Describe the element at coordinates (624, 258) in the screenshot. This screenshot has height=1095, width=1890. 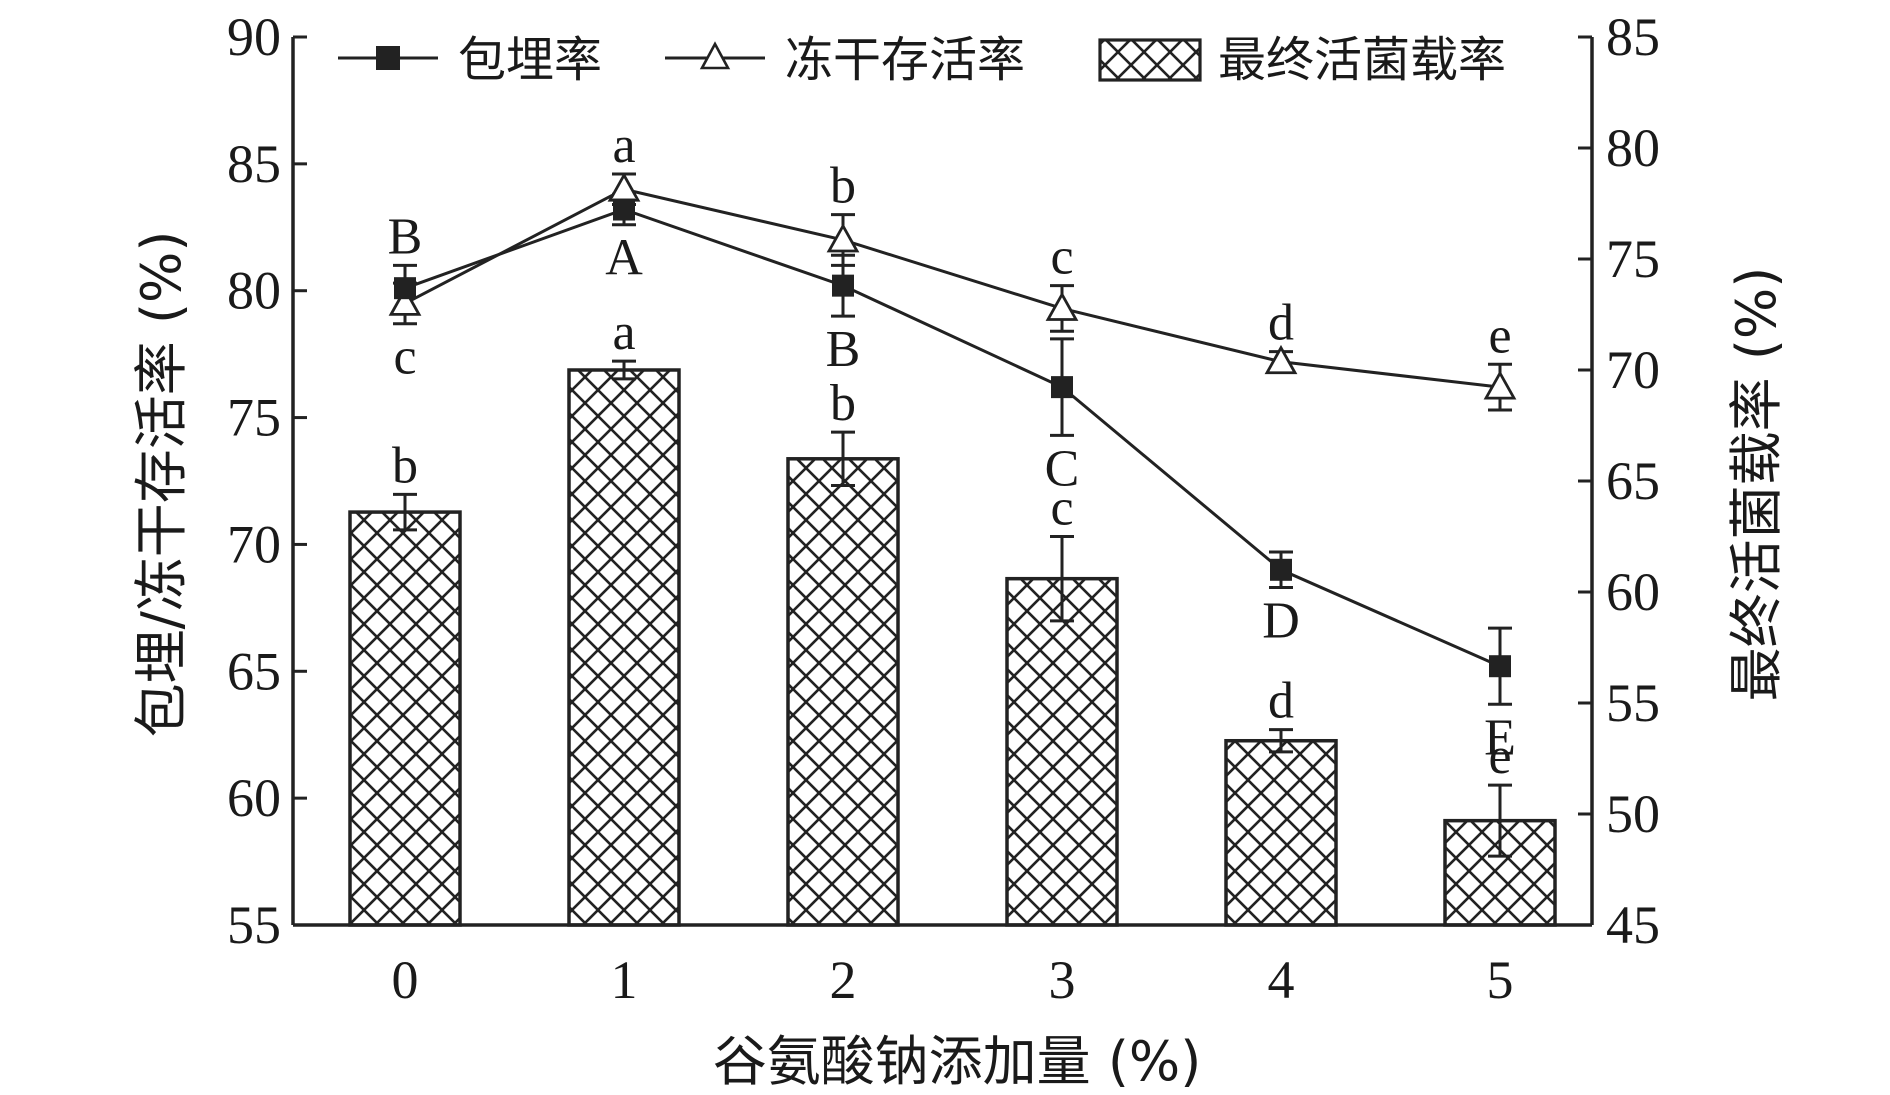
I see `square-sig-label-1: A` at that location.